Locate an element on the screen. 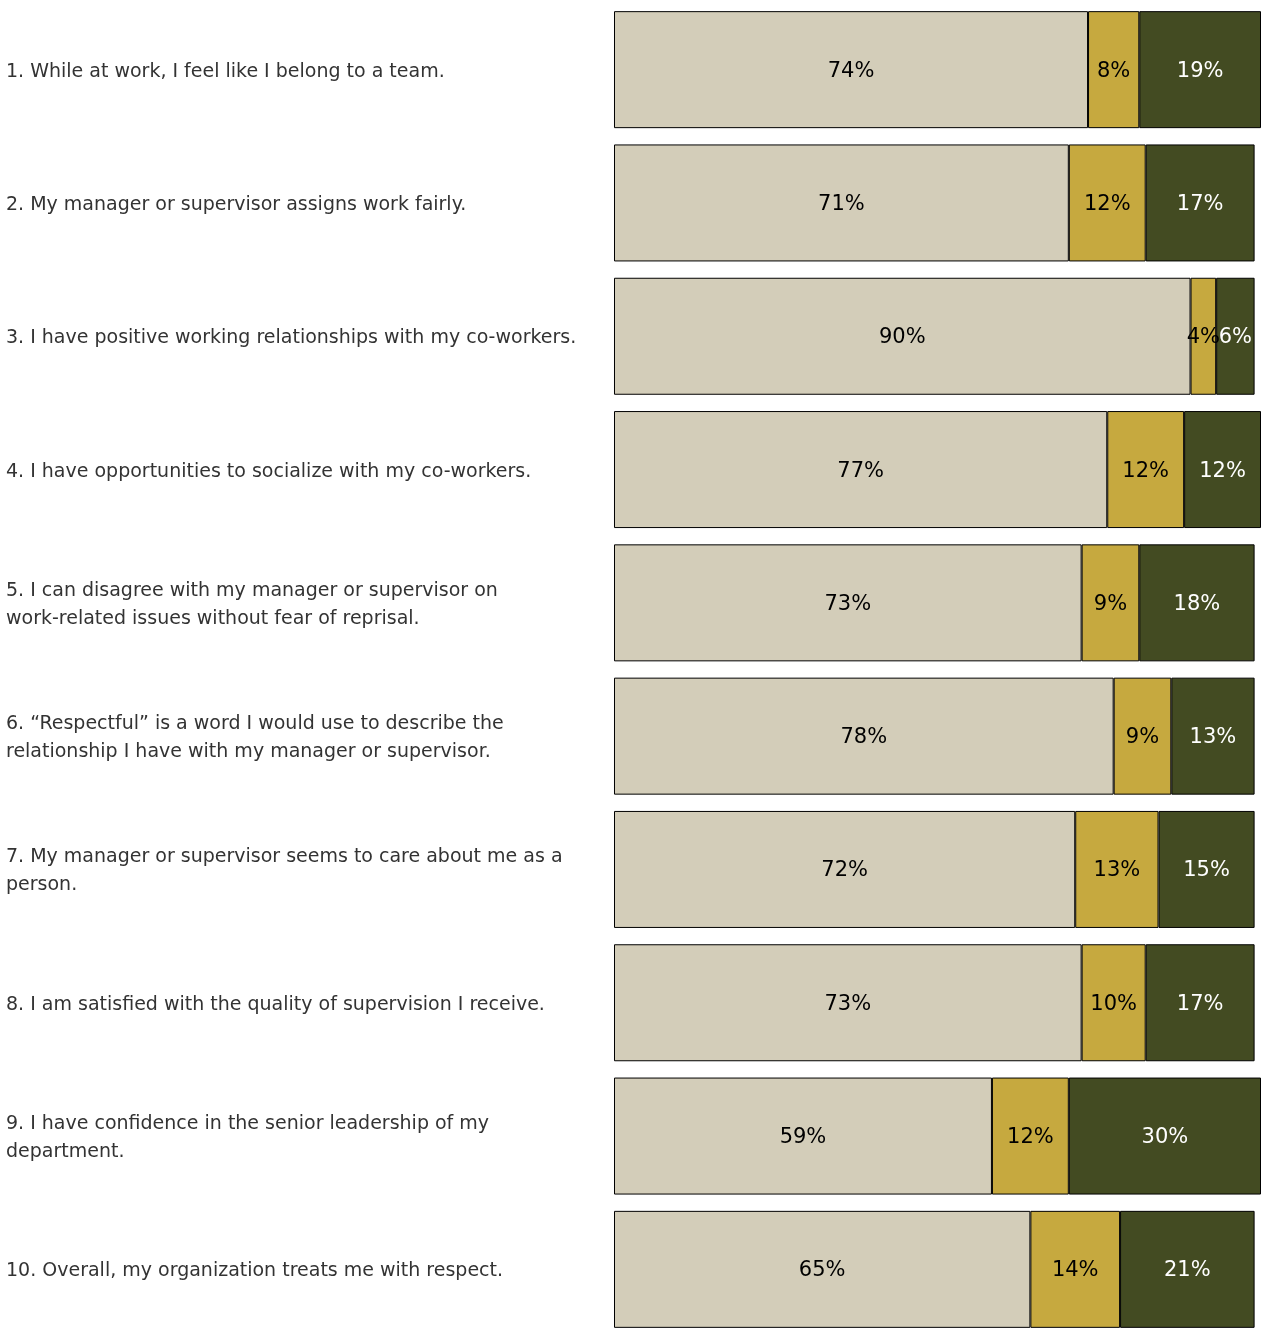  data-label: 90% is located at coordinates (902, 336).